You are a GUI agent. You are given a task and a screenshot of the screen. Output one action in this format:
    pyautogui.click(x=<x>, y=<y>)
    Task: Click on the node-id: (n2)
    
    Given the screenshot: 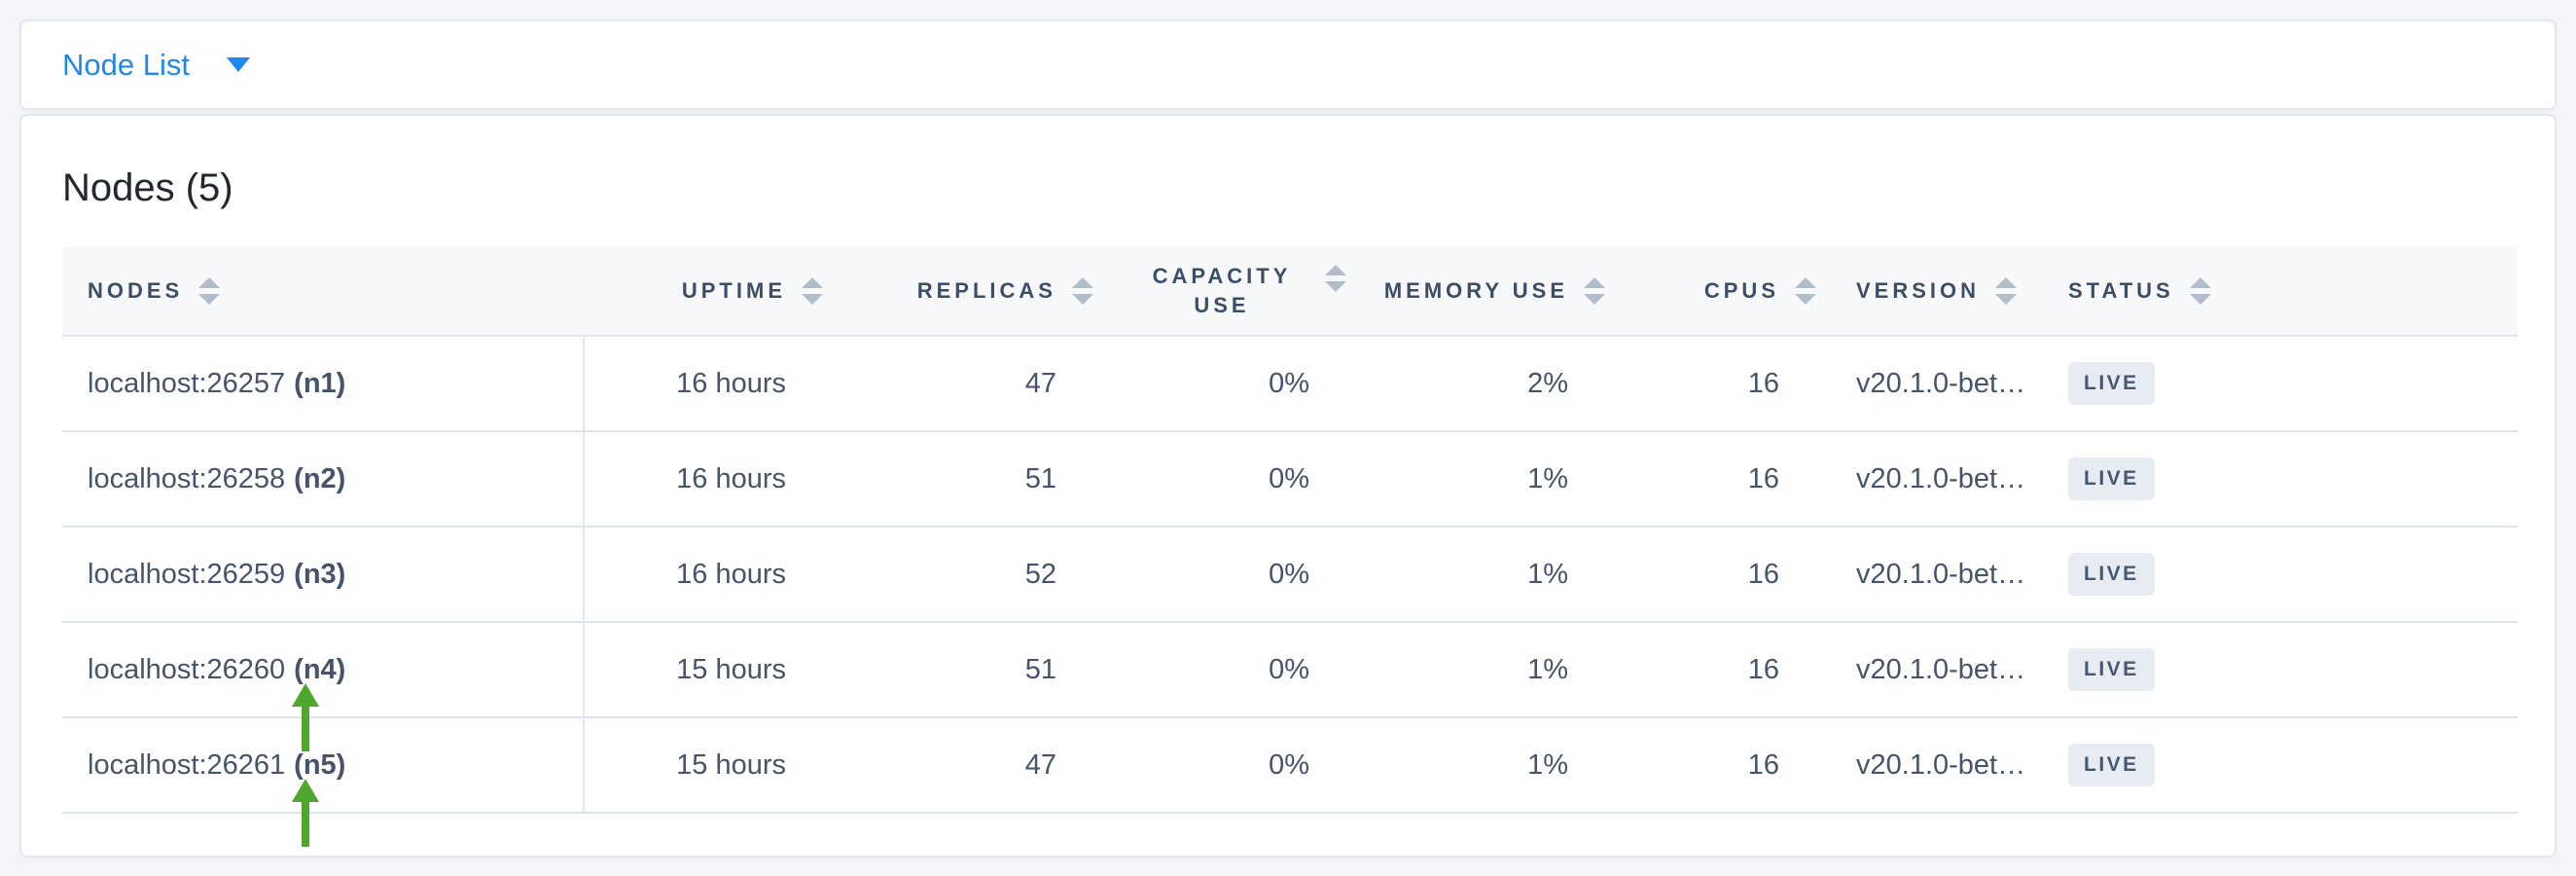 What is the action you would take?
    pyautogui.click(x=320, y=478)
    